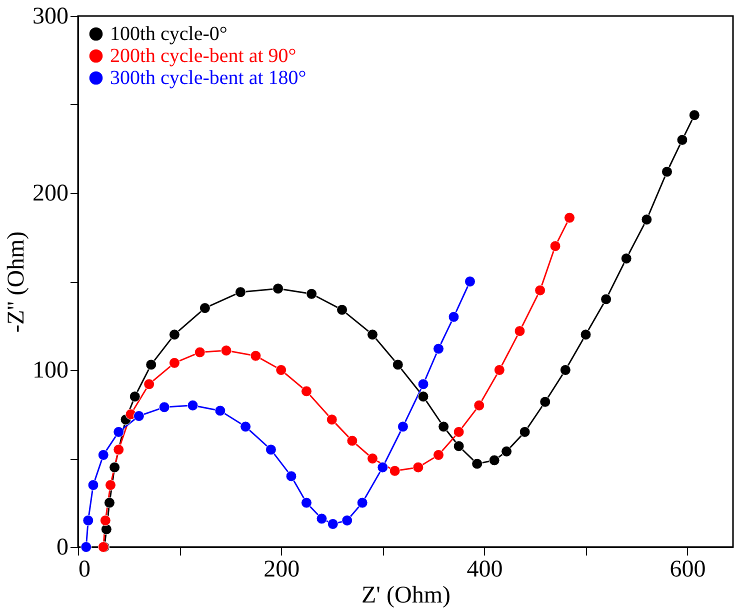  I want to click on x-tick-label: 0, so click(84, 569).